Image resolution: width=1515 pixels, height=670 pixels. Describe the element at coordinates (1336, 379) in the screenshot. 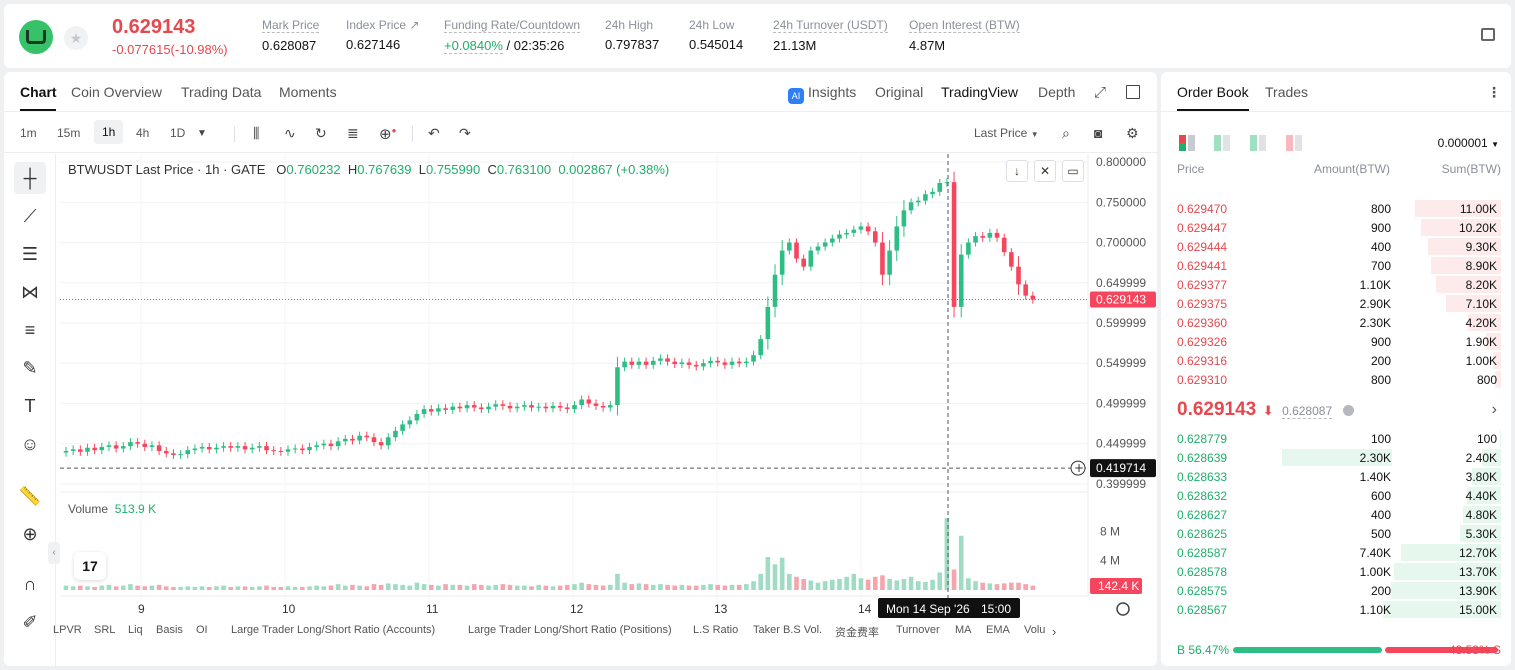

I see `ask-row: 0.629310 800 800` at that location.